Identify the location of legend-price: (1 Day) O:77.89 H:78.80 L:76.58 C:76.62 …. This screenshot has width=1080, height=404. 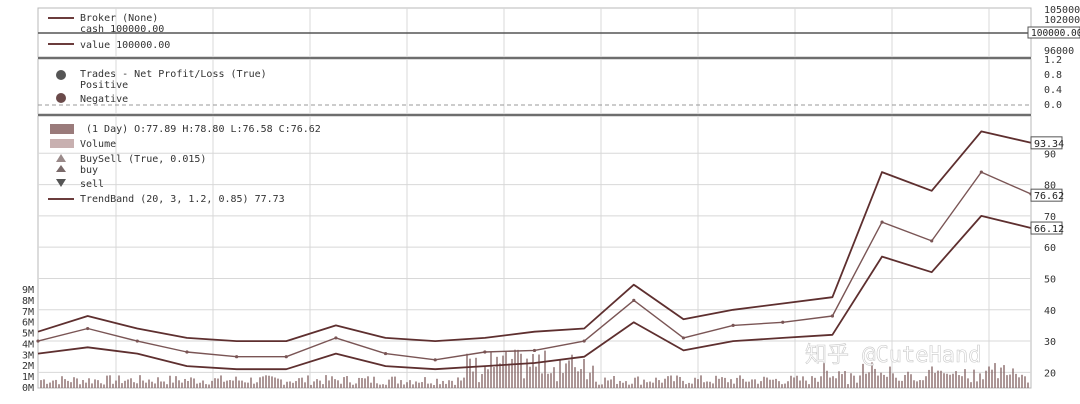
(184, 164).